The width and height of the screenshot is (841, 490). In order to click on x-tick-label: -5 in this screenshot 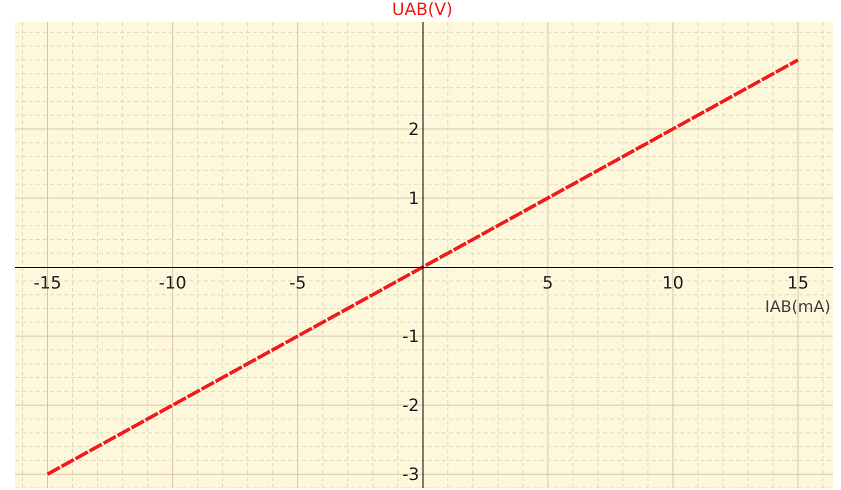, I will do `click(297, 284)`.